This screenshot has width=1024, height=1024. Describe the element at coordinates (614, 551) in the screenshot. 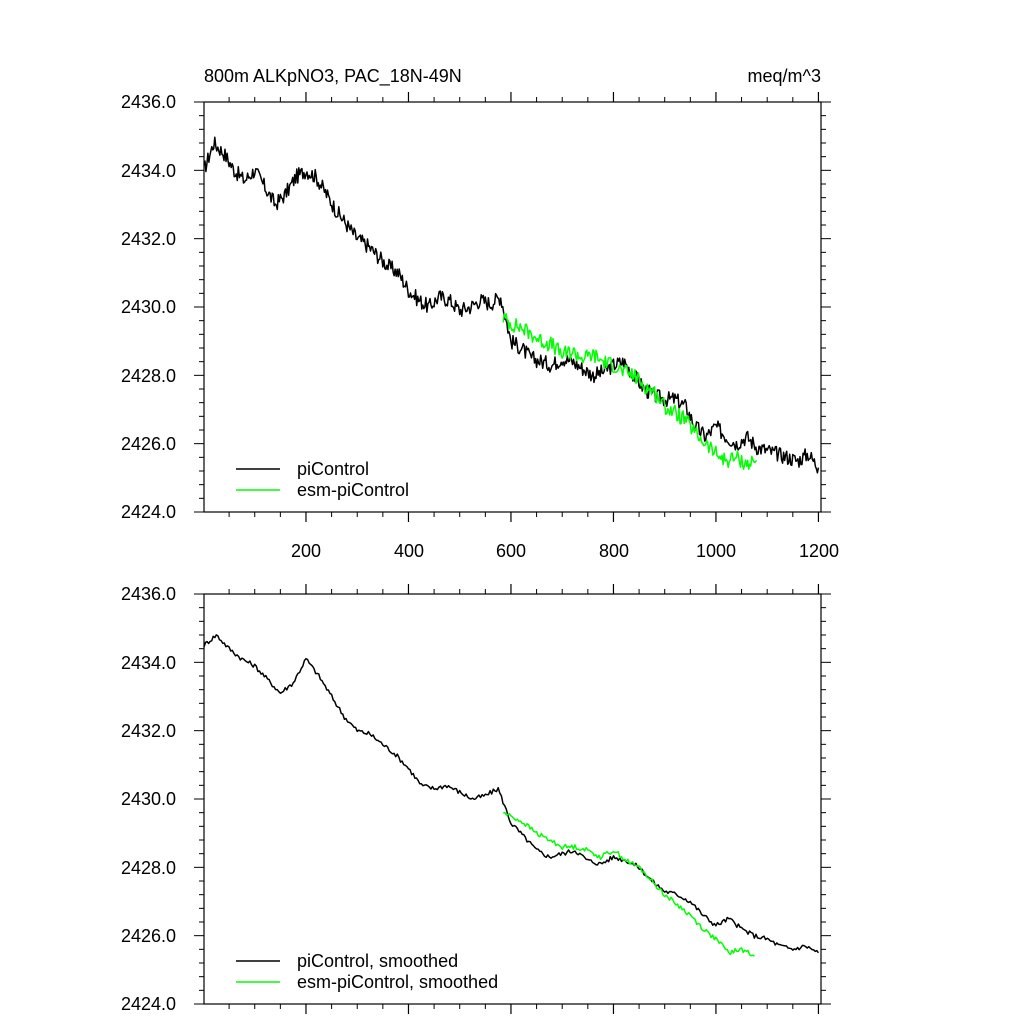

I see `x-tick-label: 800` at that location.